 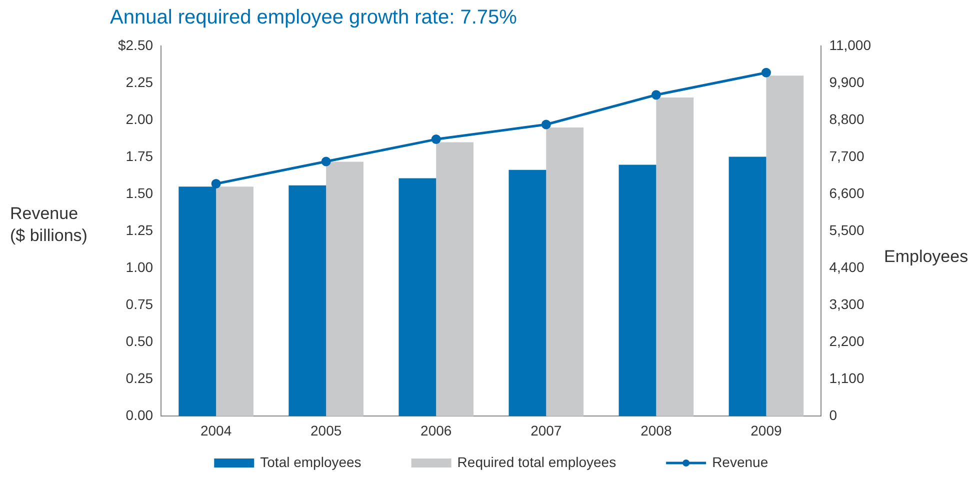 What do you see at coordinates (140, 192) in the screenshot?
I see `y-tick-label: 1.50` at bounding box center [140, 192].